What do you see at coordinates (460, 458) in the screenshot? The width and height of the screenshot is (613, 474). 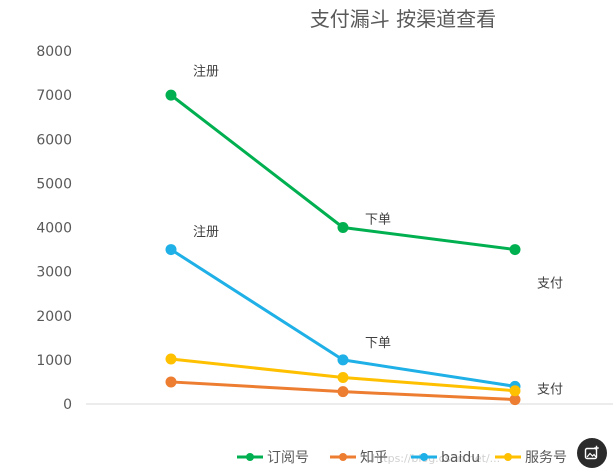 I see `legend-label: baidu` at bounding box center [460, 458].